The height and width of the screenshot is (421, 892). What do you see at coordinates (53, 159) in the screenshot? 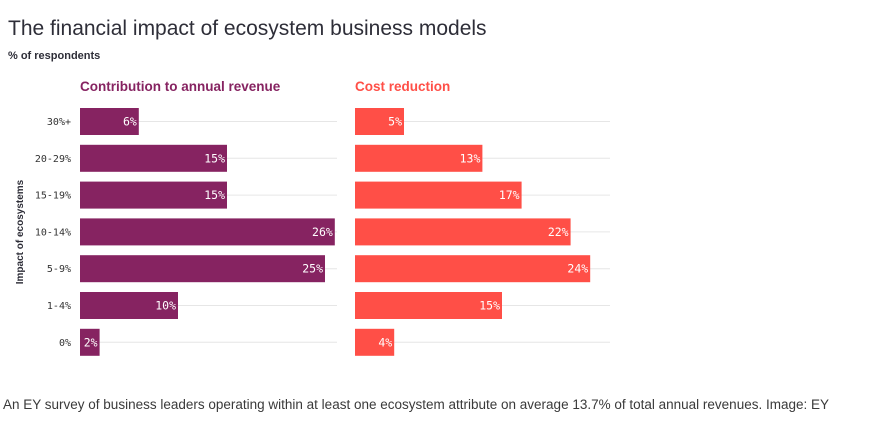
I see `category-label-20-29pct: 20-29%` at bounding box center [53, 159].